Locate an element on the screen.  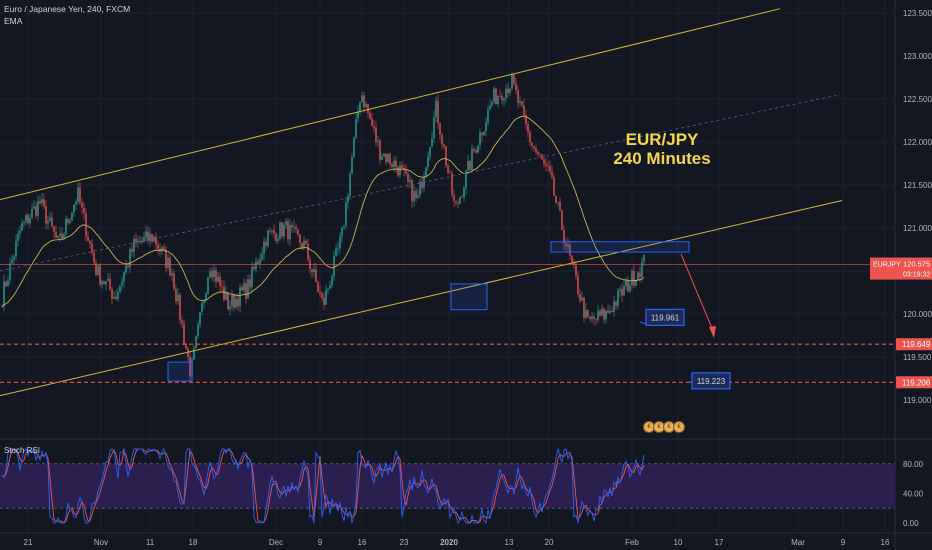
callout-label: 119.961 is located at coordinates (665, 317).